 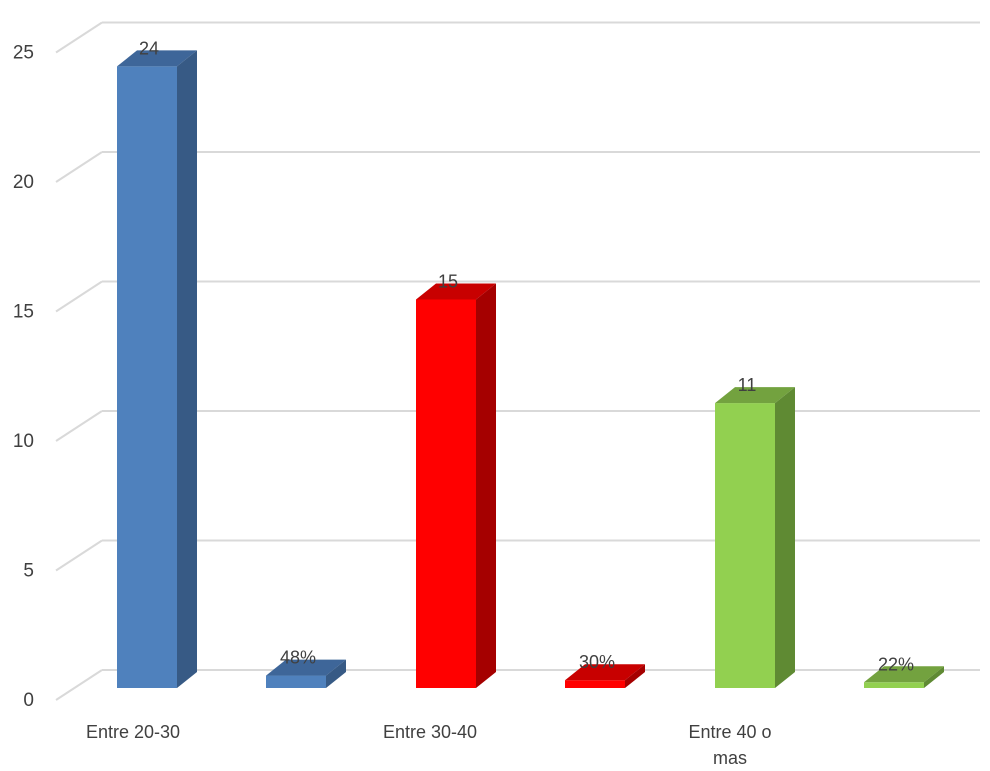 What do you see at coordinates (23, 182) in the screenshot?
I see `y-tick-label: 20` at bounding box center [23, 182].